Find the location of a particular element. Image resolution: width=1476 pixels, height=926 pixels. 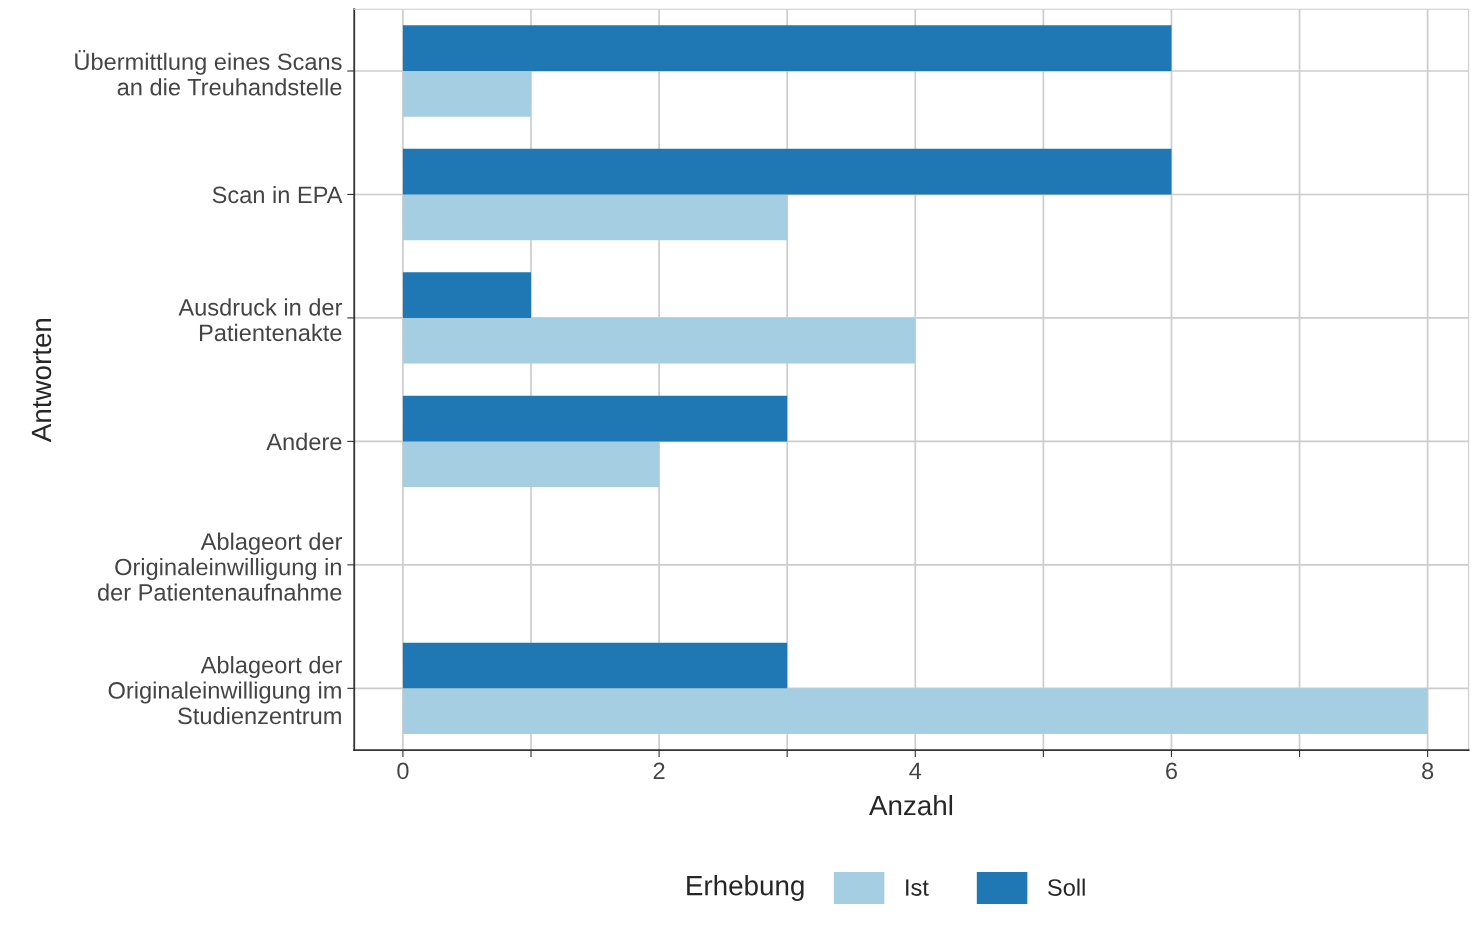

y-tick-label: Ablageort der Originaleinwilligung im Studienzentrum is located at coordinates (225, 690).